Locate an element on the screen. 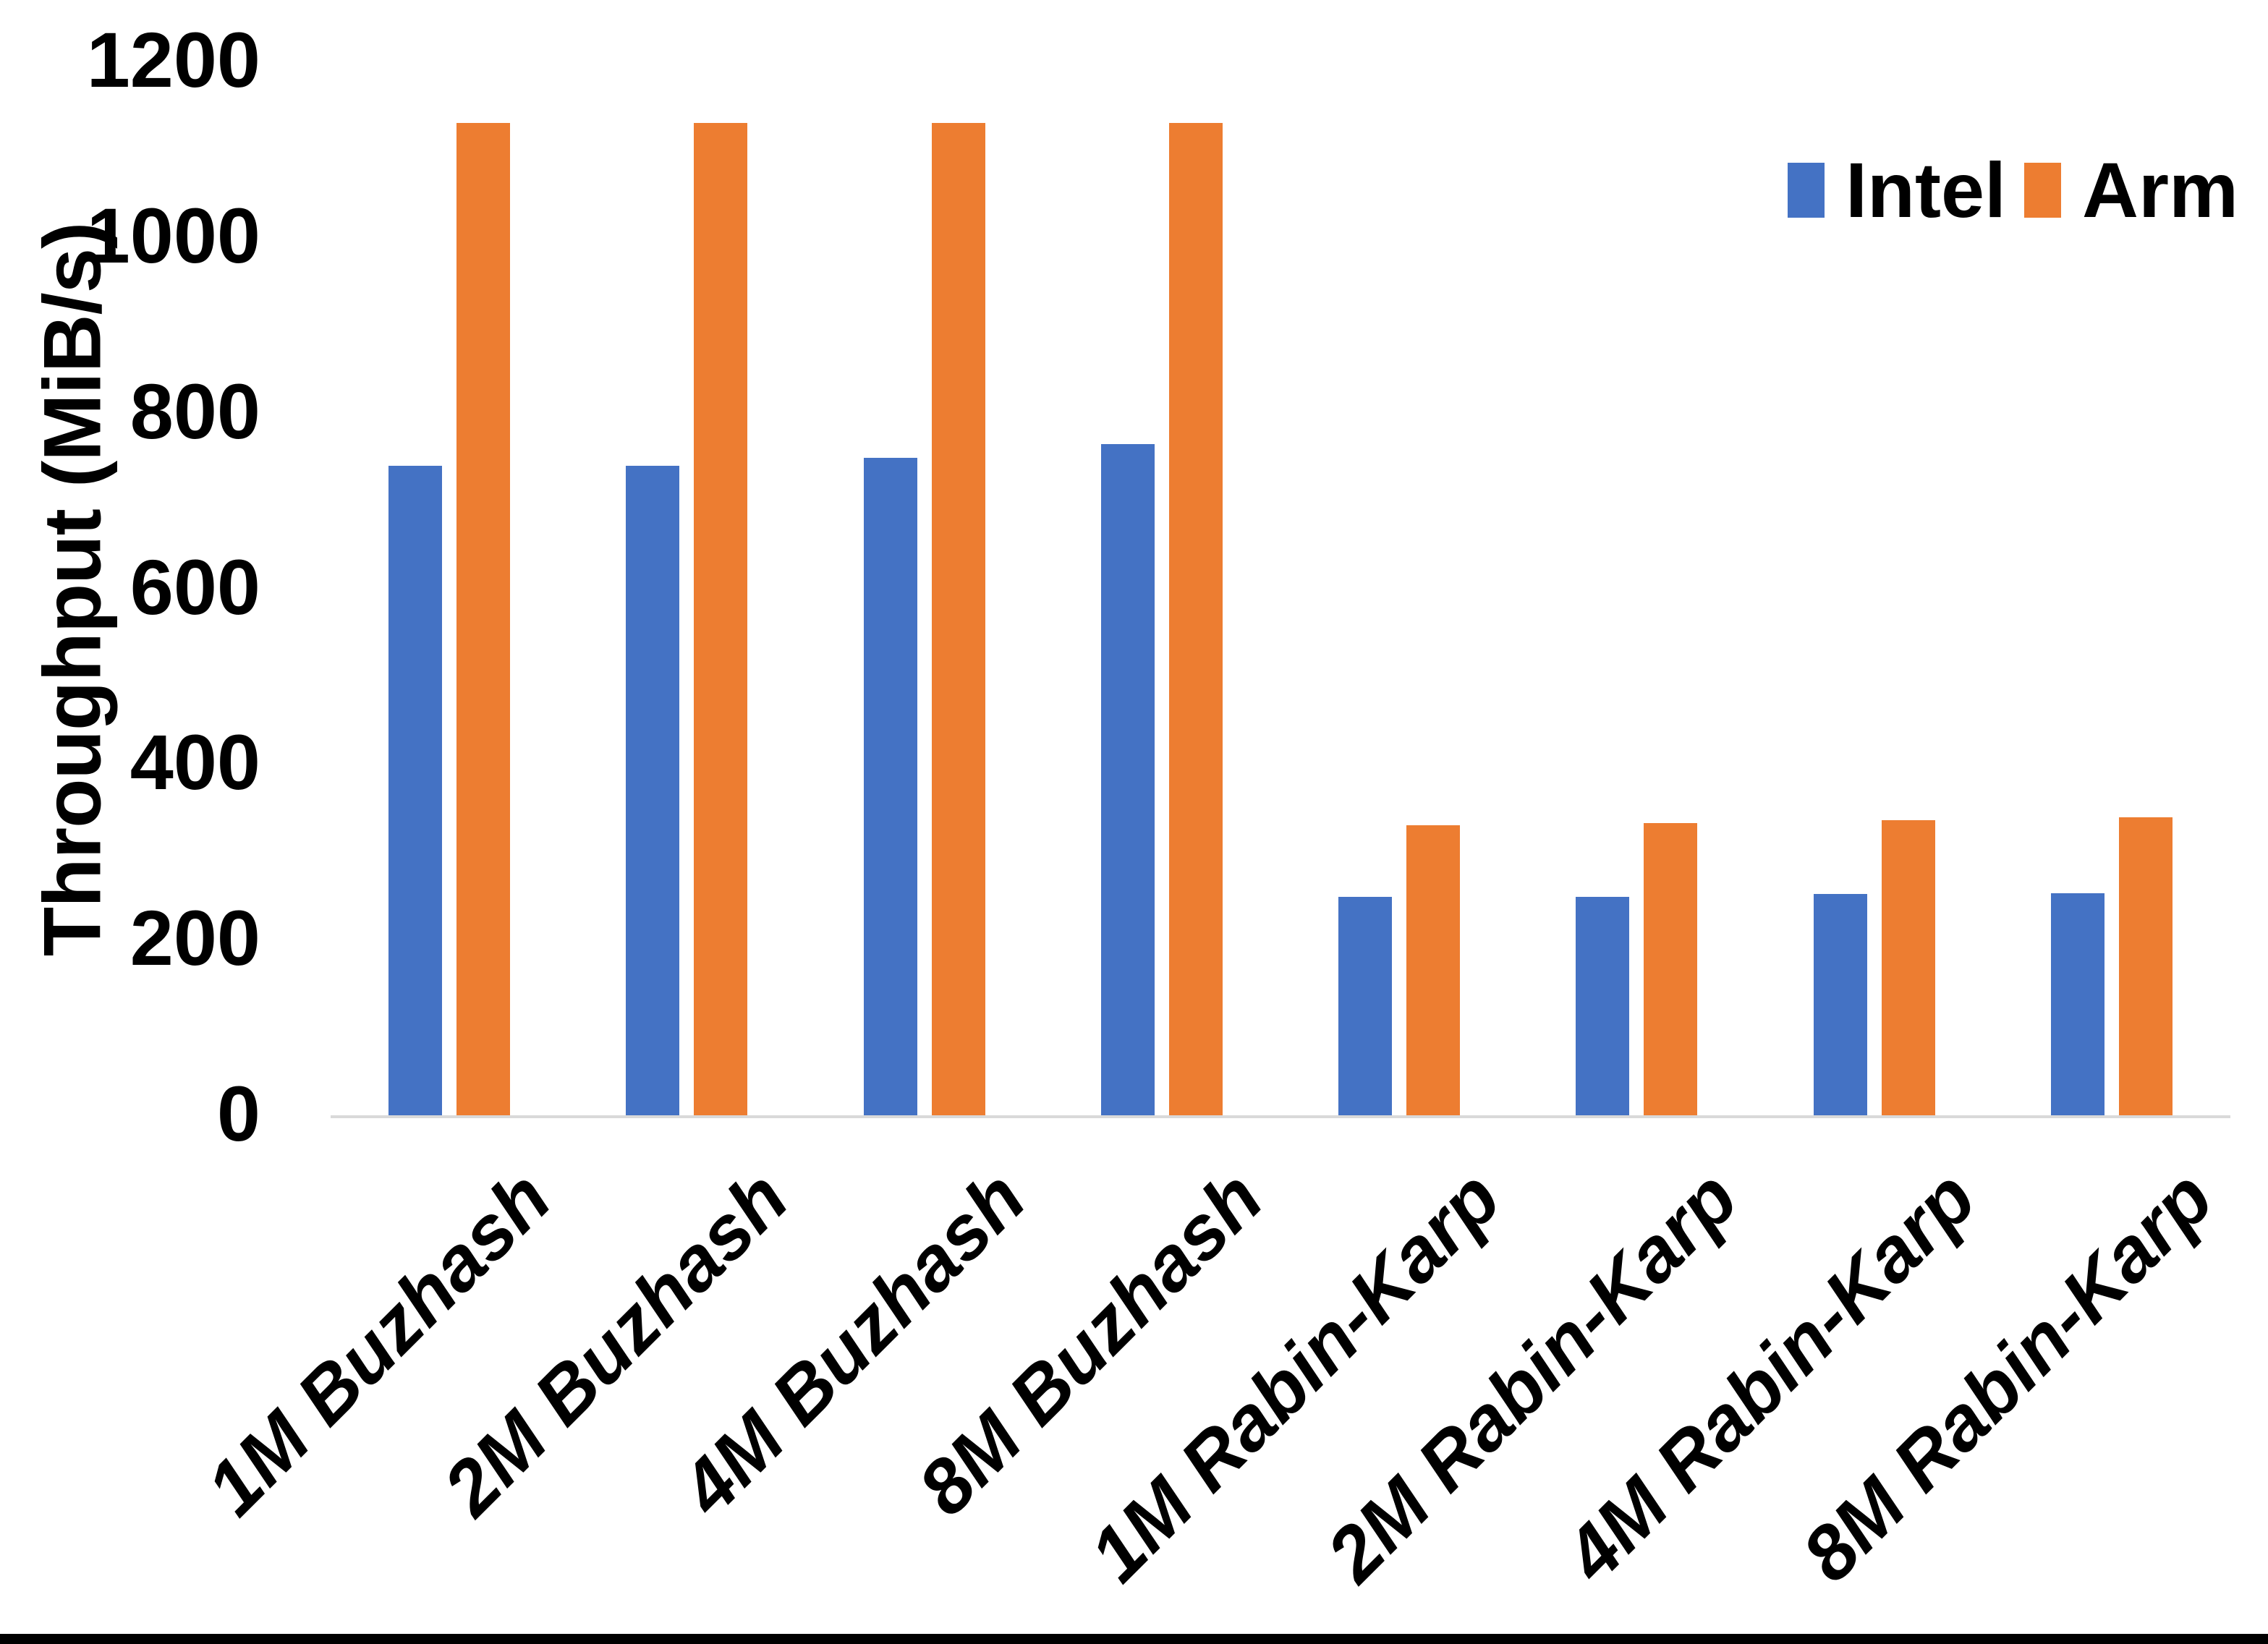  bar-arm-1m-rabin-karp is located at coordinates (1433, 970).